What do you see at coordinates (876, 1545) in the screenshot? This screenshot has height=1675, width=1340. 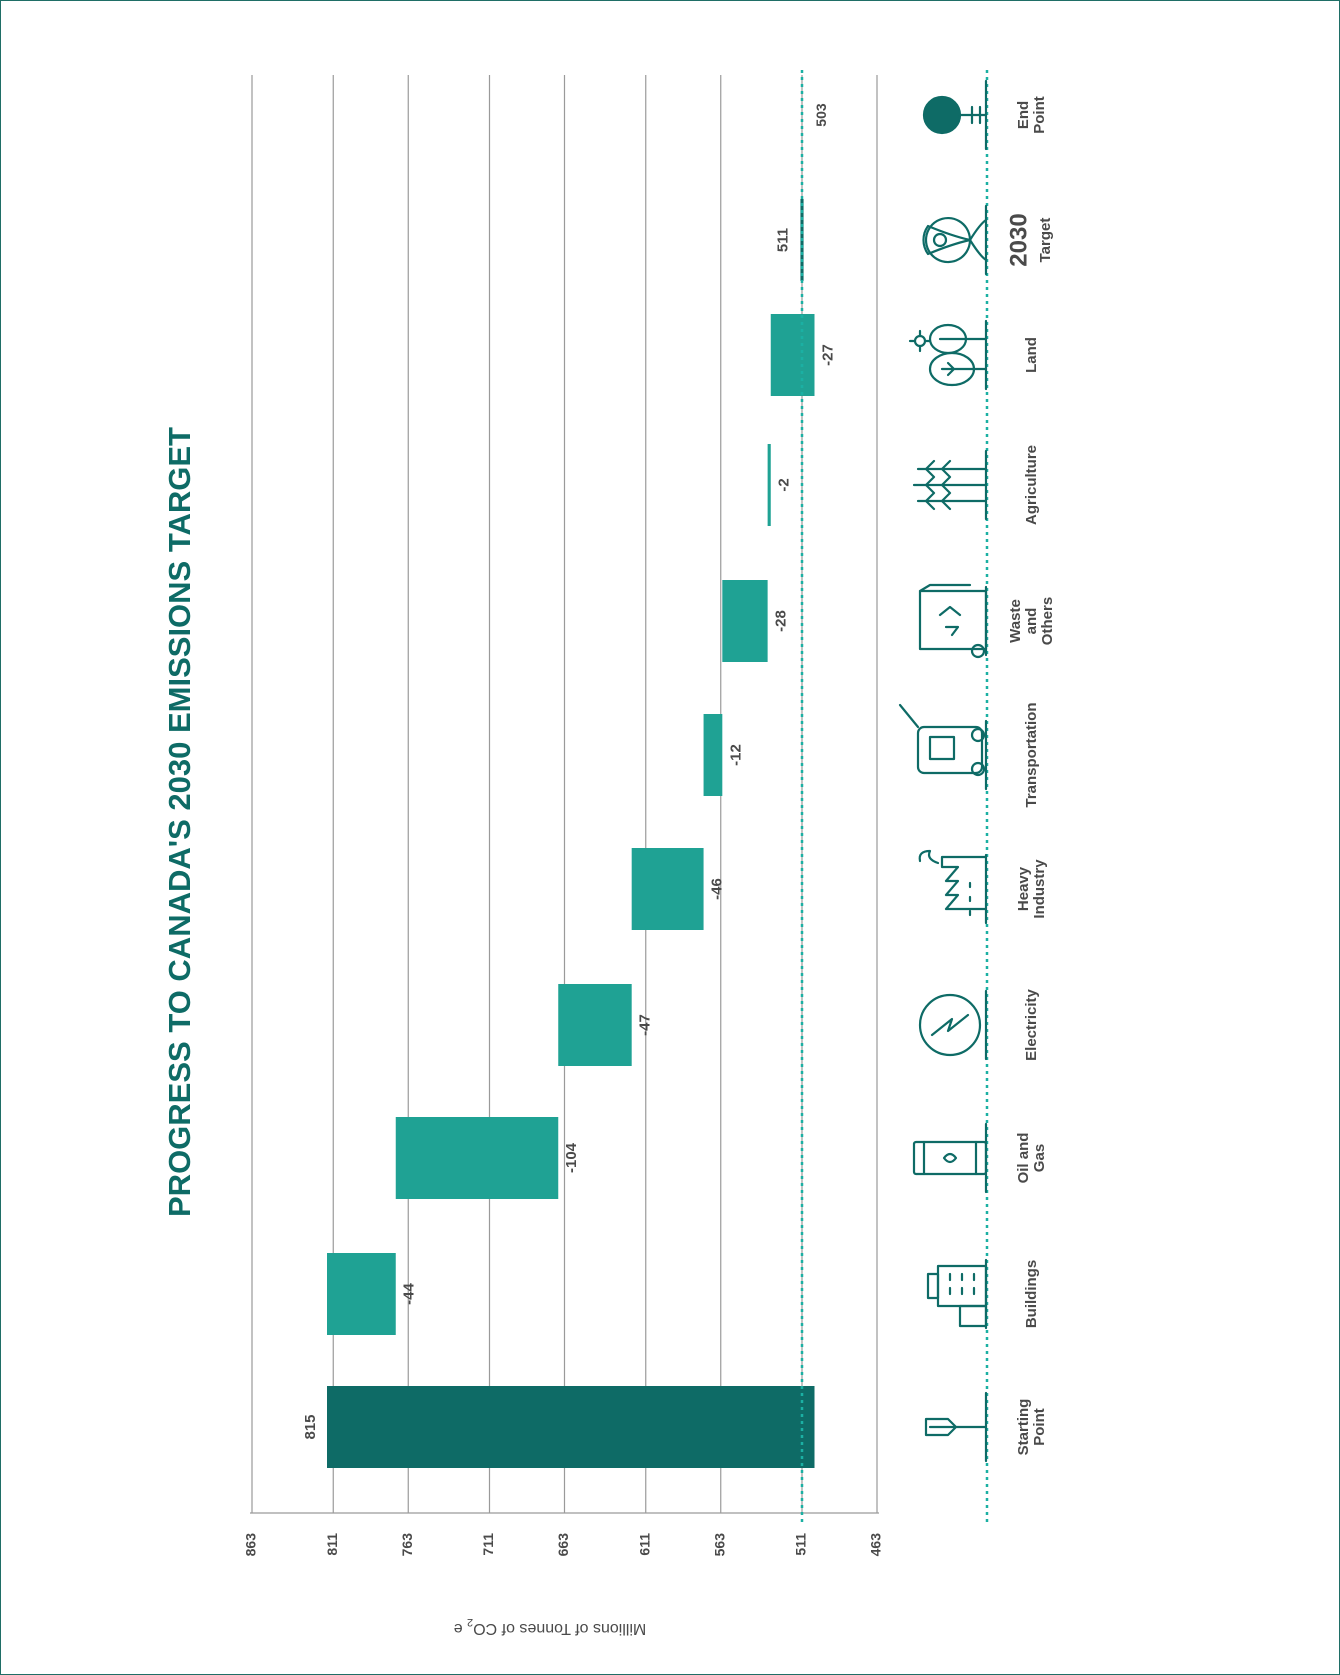 I see `tick-label: 463` at bounding box center [876, 1545].